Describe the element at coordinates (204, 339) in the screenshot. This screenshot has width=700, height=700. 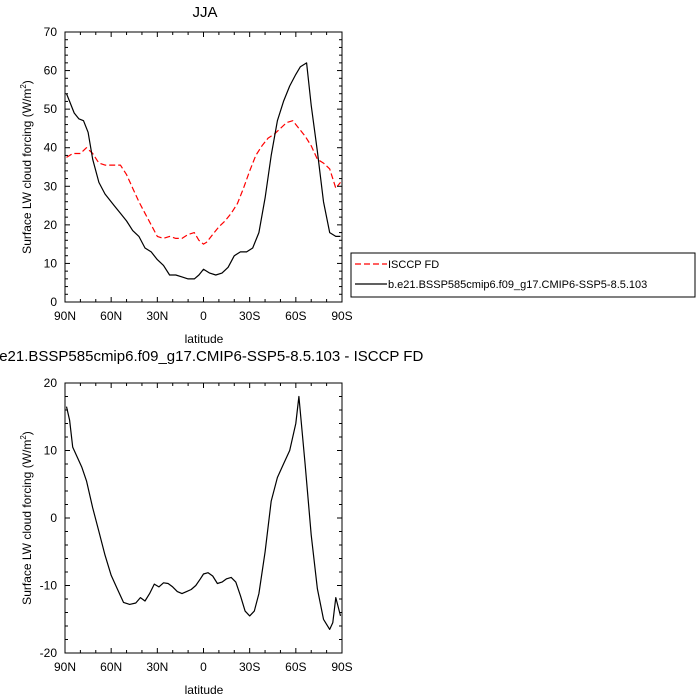
I see `top-x-axis-label: latitude` at that location.